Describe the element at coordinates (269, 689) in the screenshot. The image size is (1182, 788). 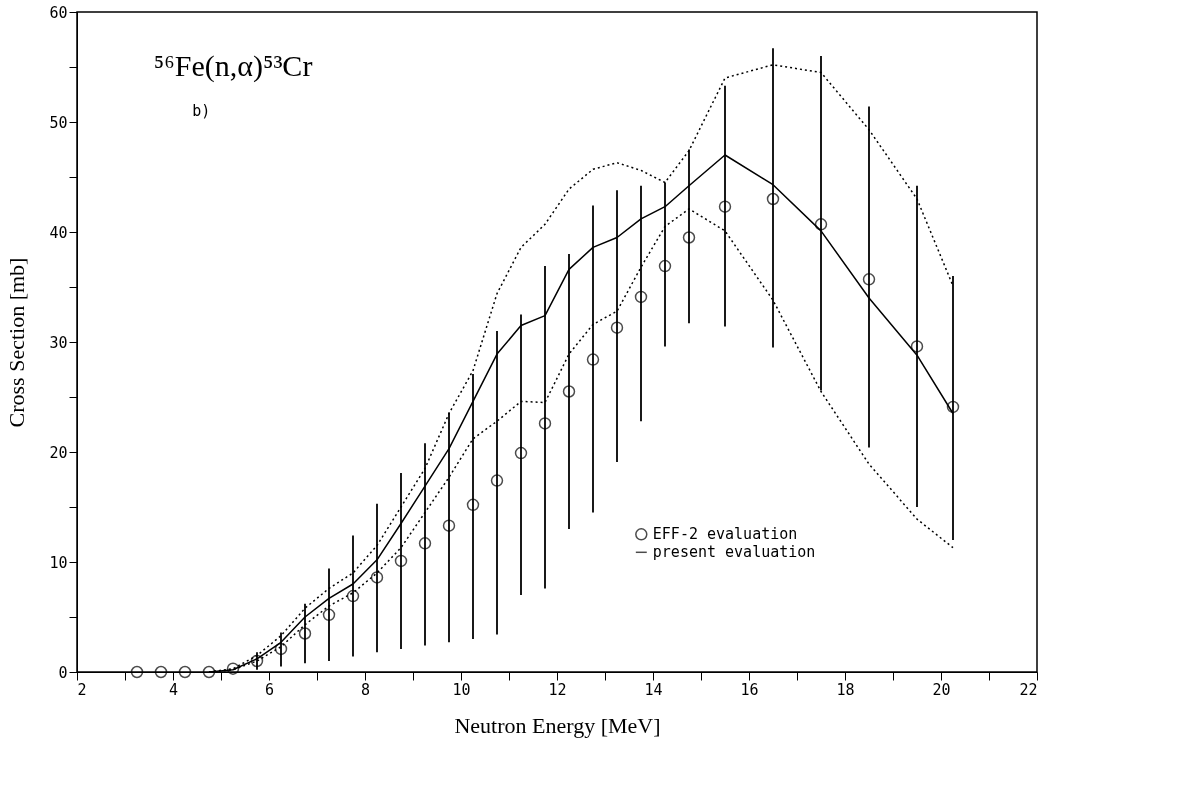
I see `x-tick-label: 6` at that location.